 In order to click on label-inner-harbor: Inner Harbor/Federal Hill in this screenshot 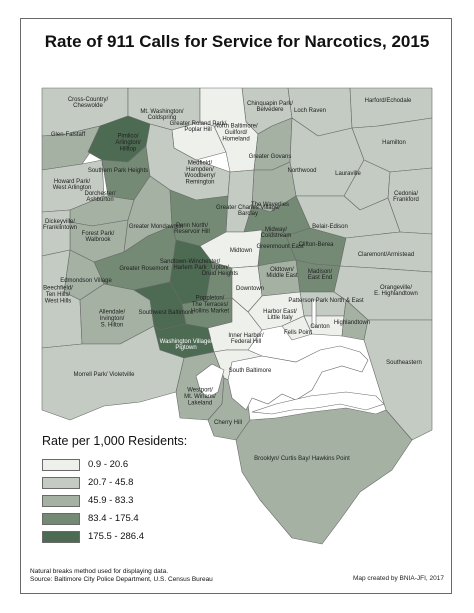, I will do `click(246, 339)`.